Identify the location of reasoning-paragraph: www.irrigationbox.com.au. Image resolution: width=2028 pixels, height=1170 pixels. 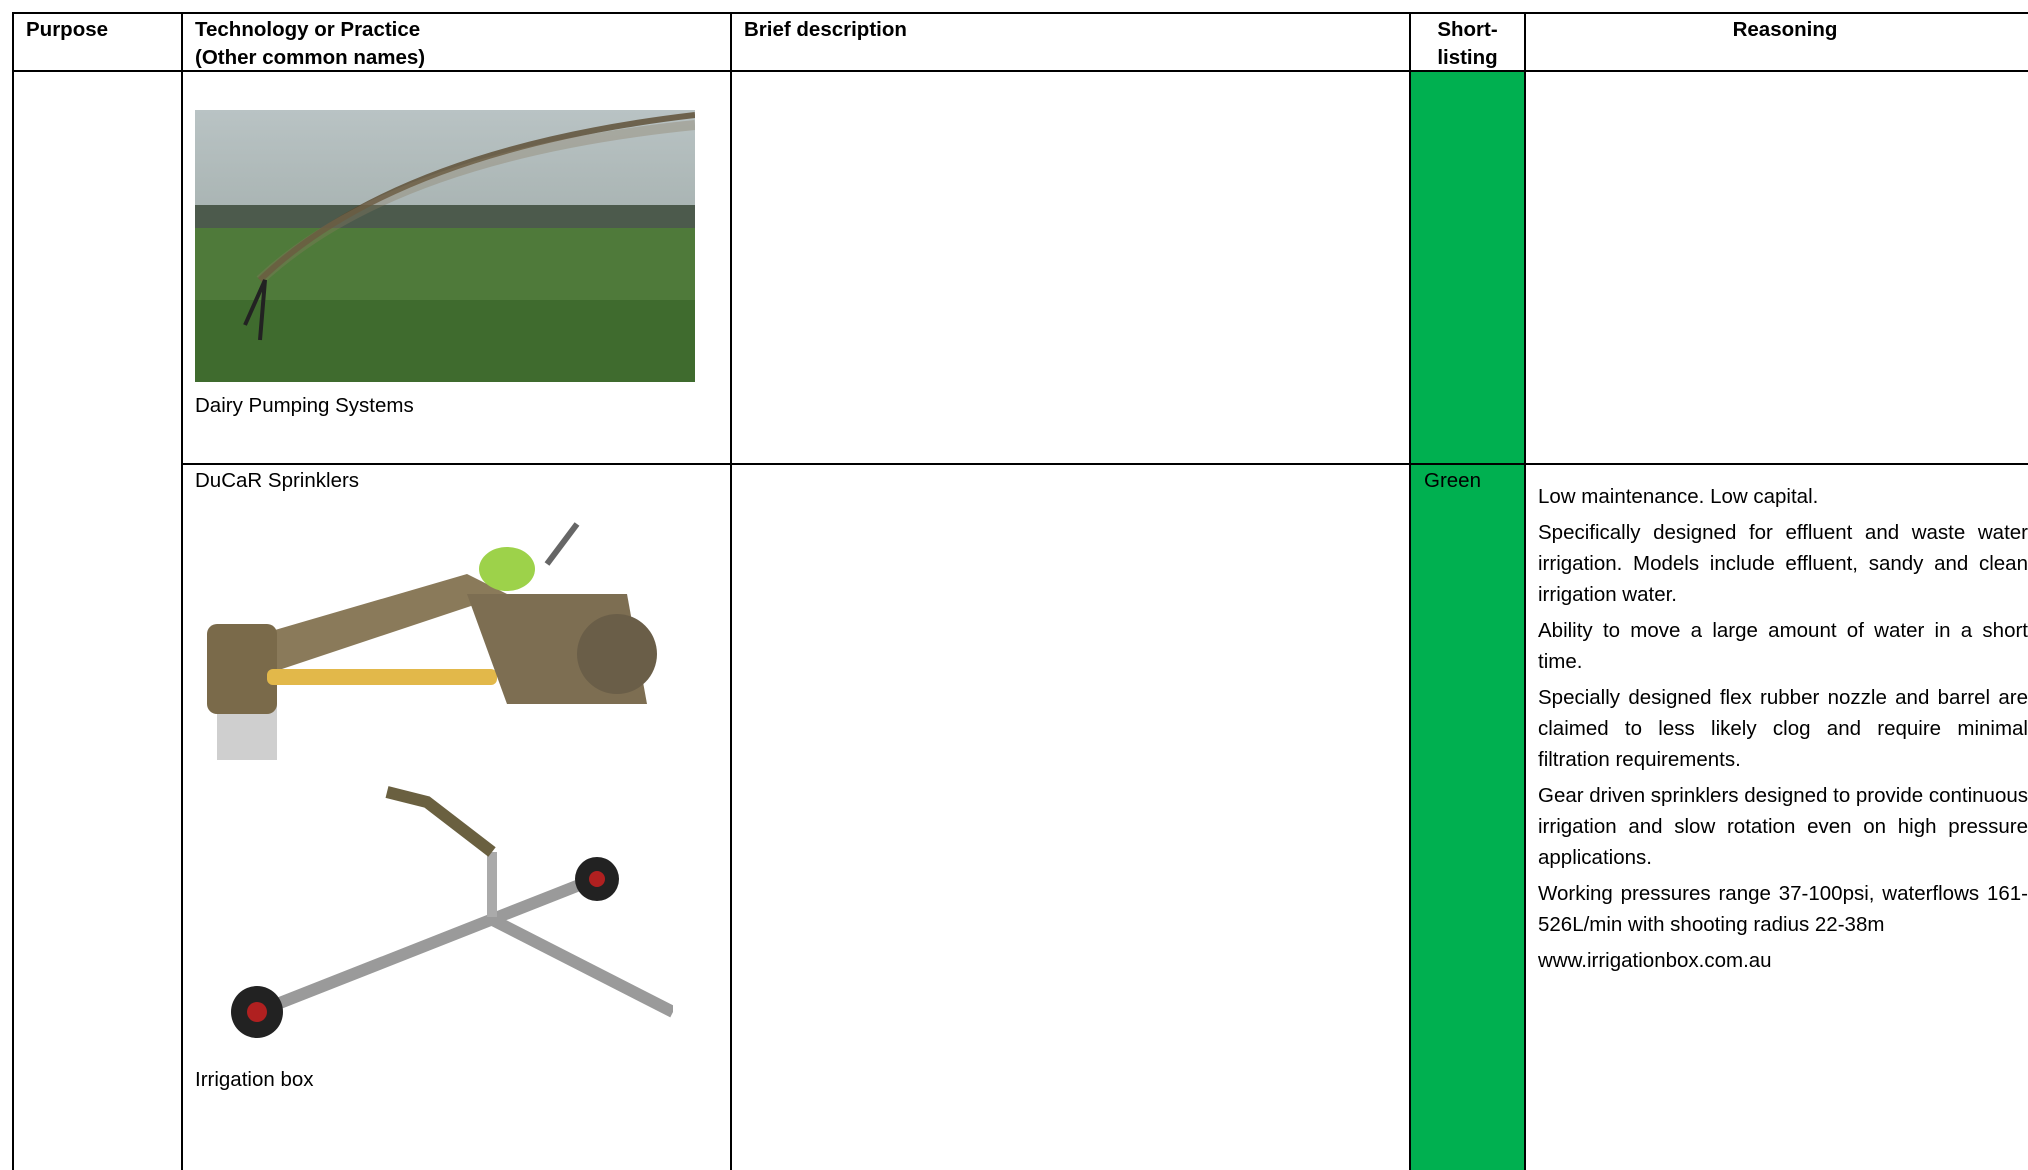
(1655, 960).